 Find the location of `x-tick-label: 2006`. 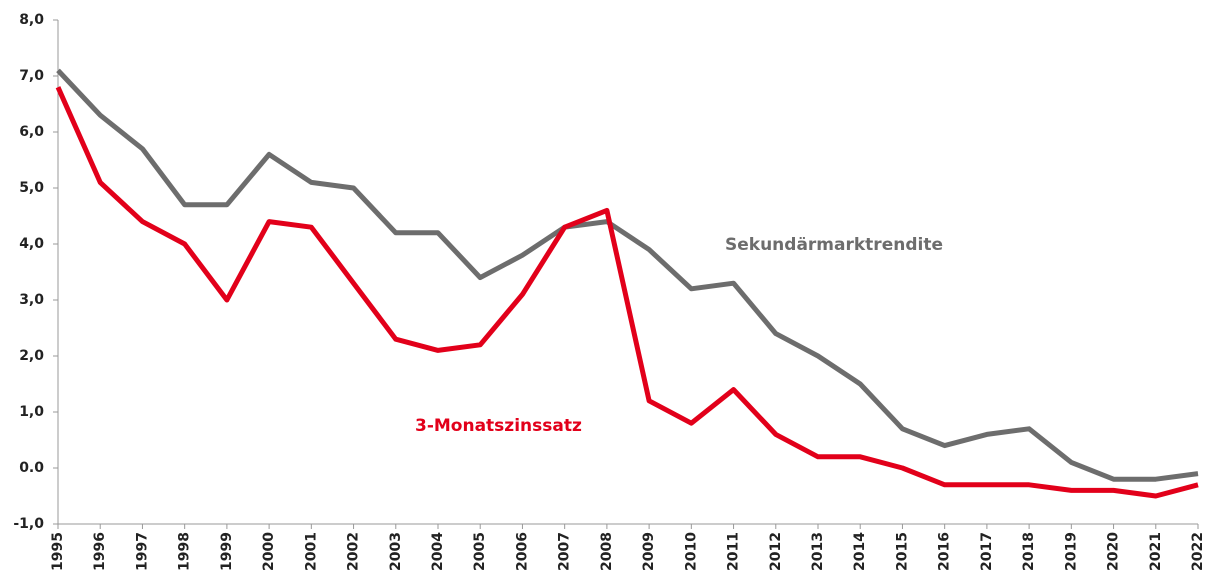

x-tick-label: 2006 is located at coordinates (522, 551).